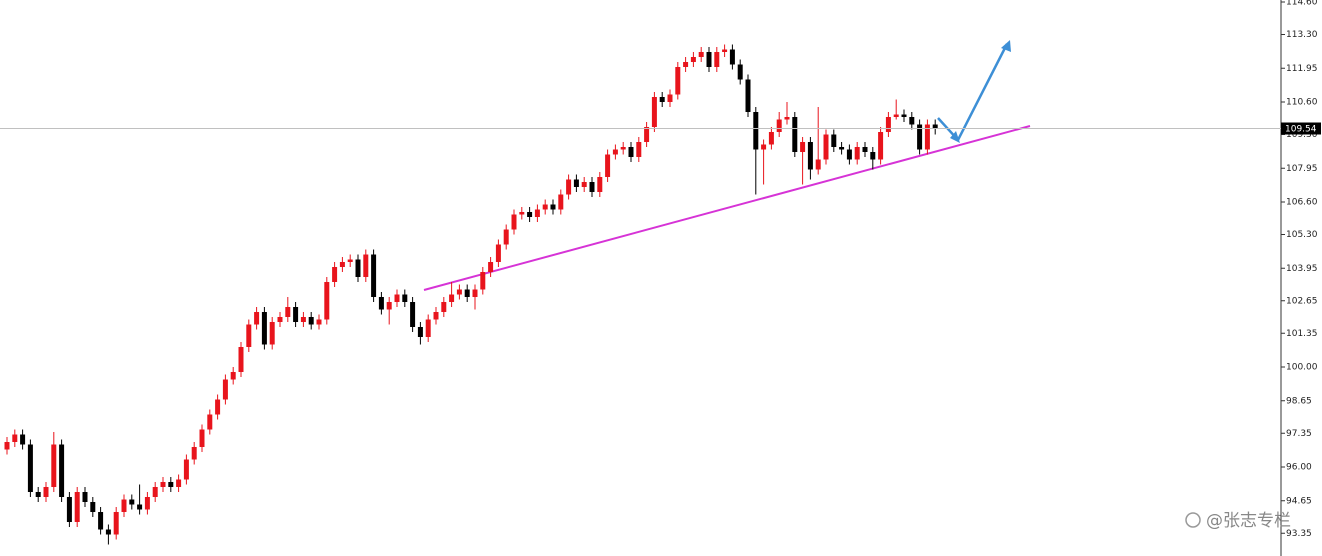 Image resolution: width=1322 pixels, height=556 pixels. What do you see at coordinates (1299, 468) in the screenshot?
I see `y-tick-label: 96.00` at bounding box center [1299, 468].